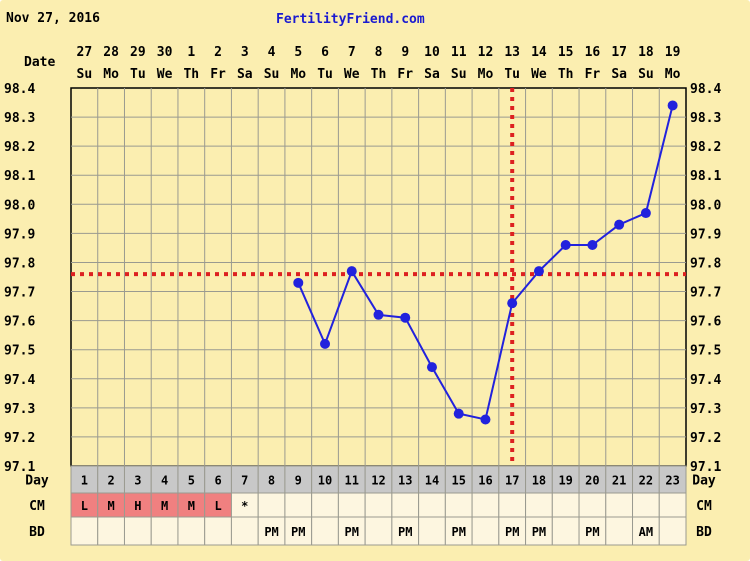 This screenshot has height=561, width=750. Describe the element at coordinates (19, 380) in the screenshot. I see `y-tick-left: 97.4` at that location.